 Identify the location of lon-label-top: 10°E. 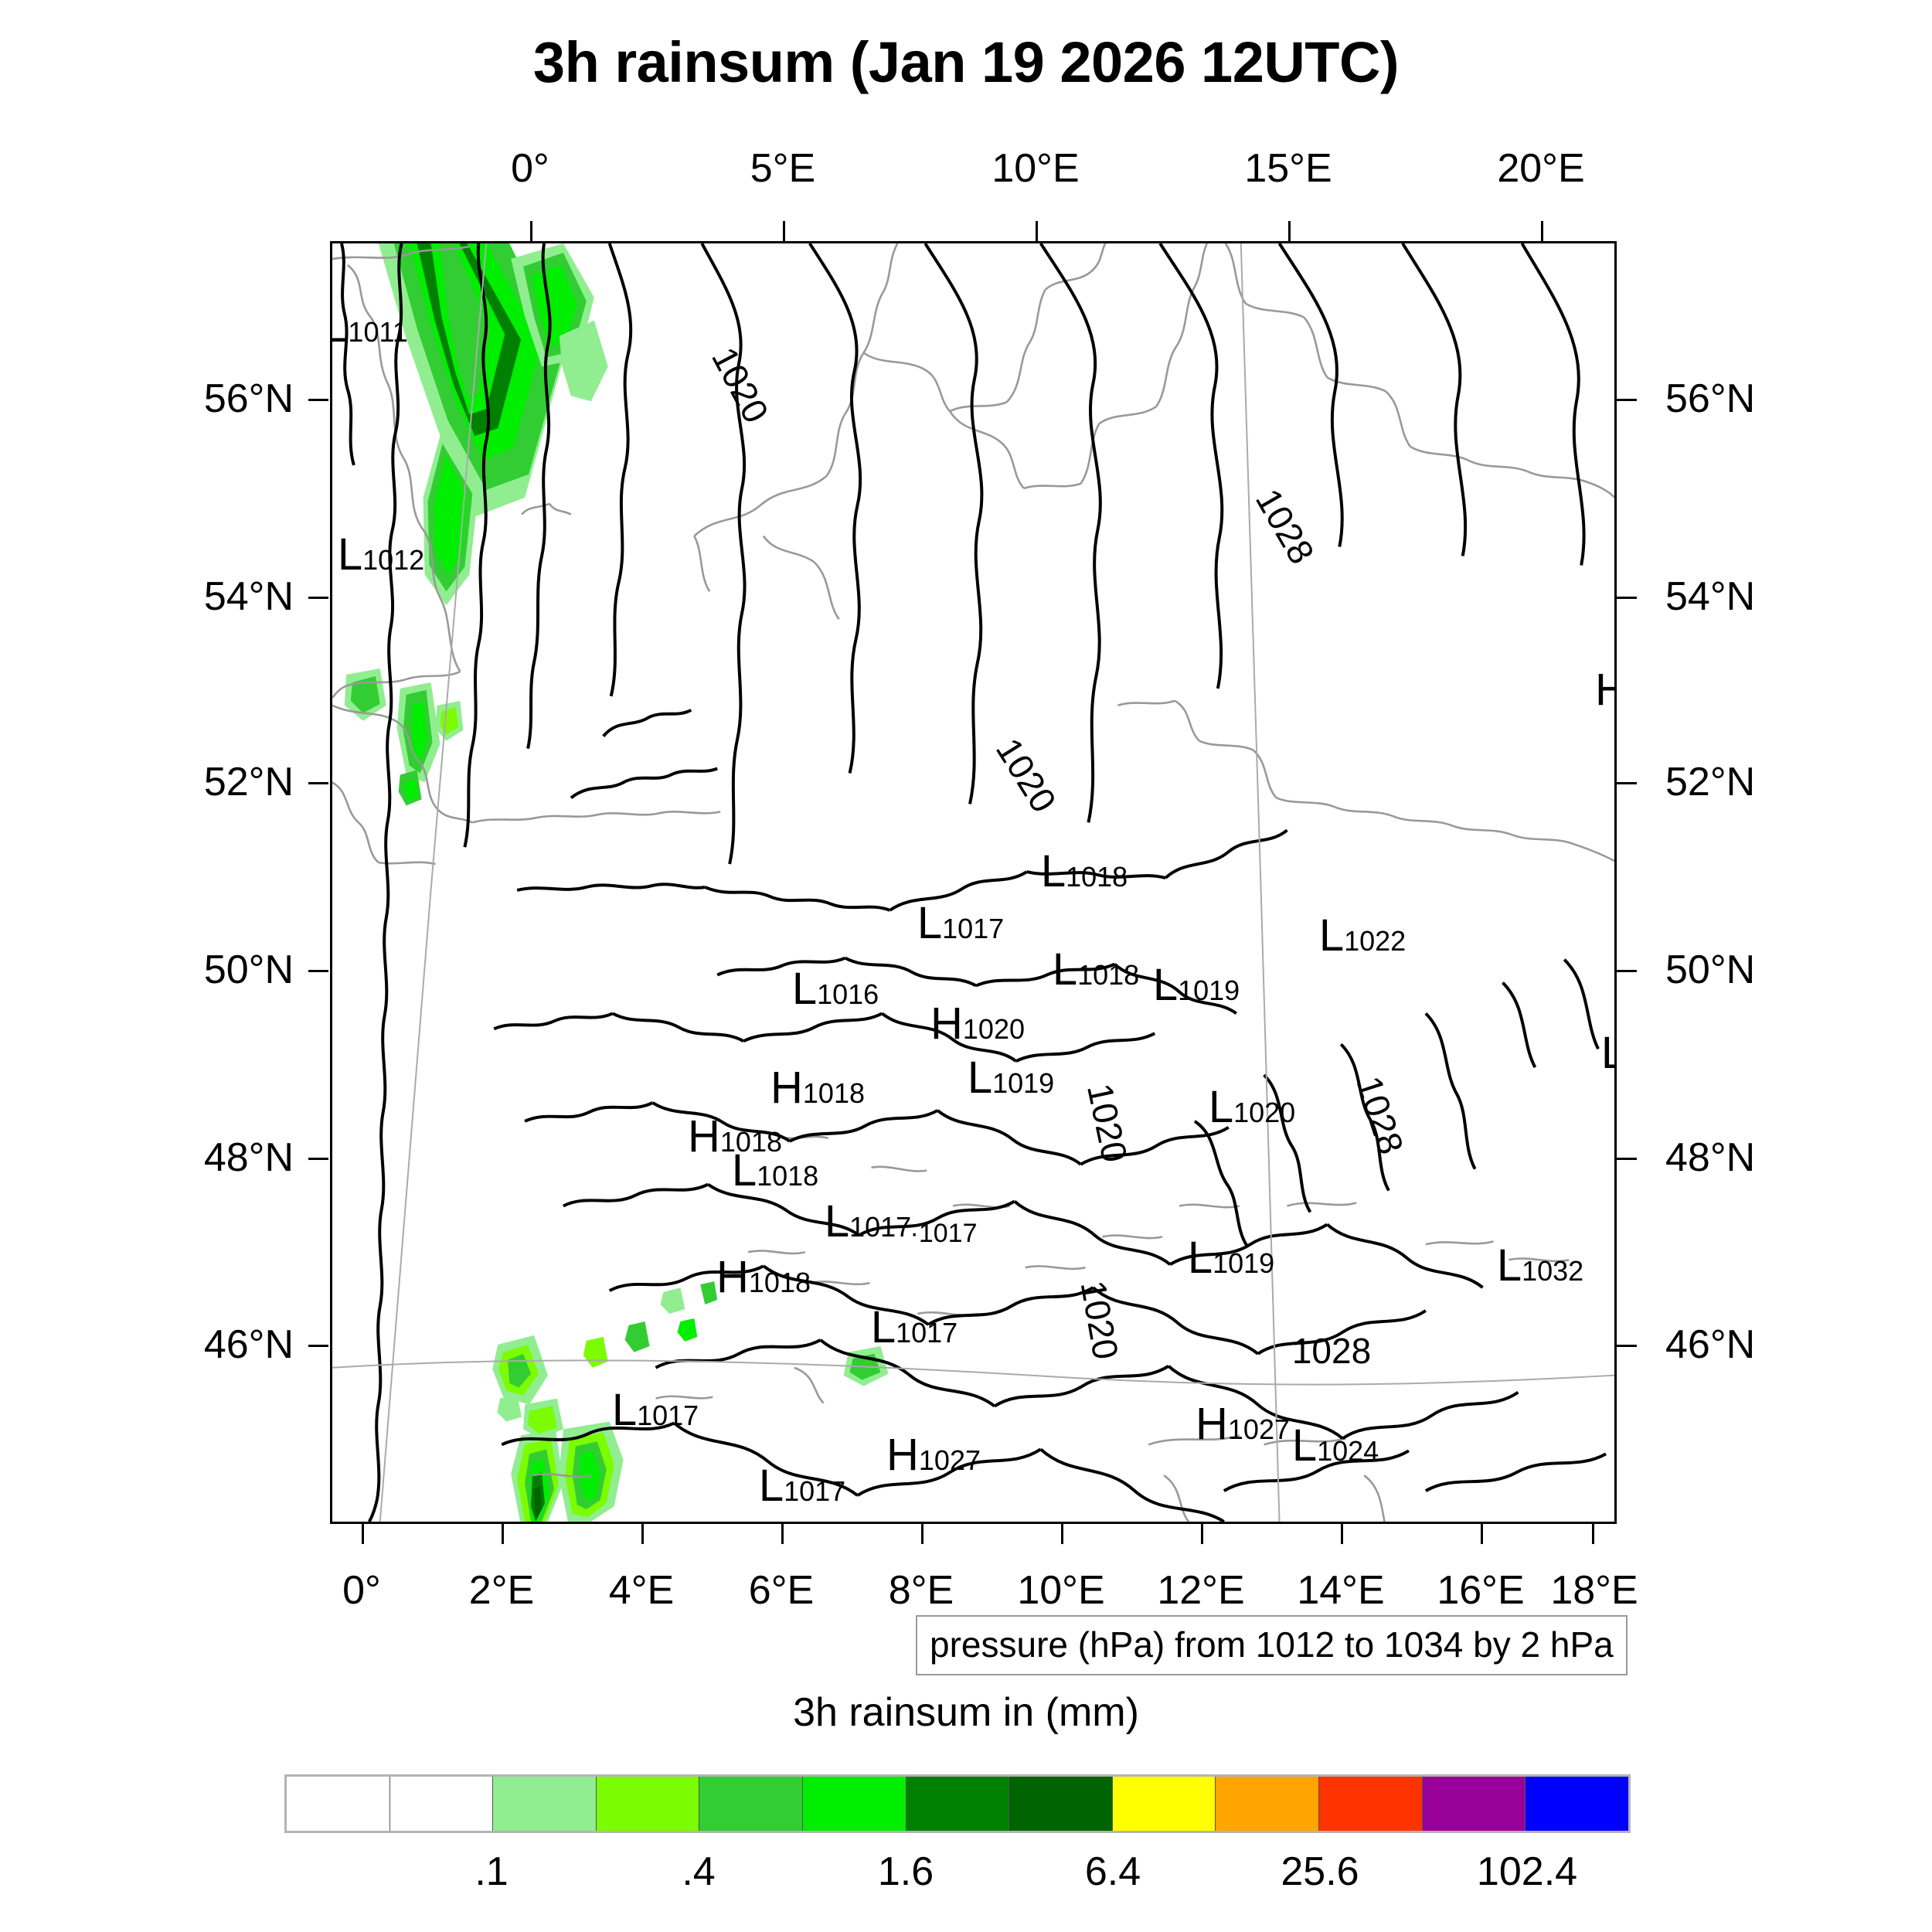
(1036, 168).